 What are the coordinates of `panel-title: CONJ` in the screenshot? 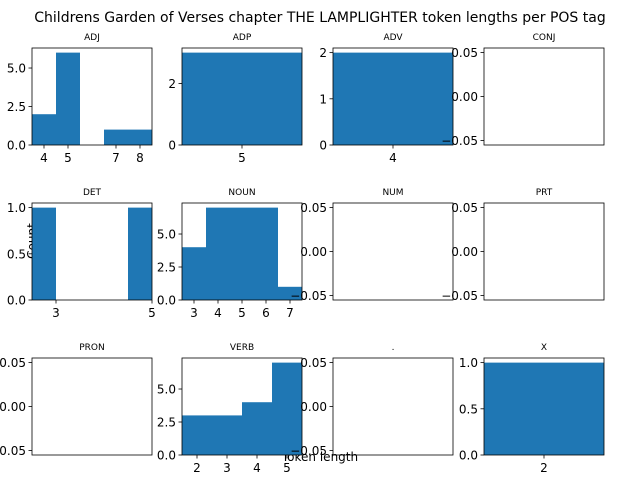 It's located at (544, 38).